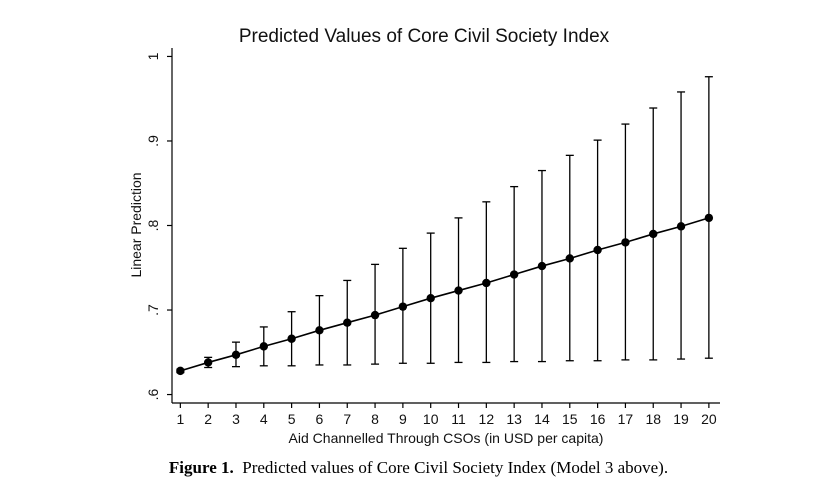 This screenshot has width=837, height=485. I want to click on x-tick-label: 8, so click(375, 419).